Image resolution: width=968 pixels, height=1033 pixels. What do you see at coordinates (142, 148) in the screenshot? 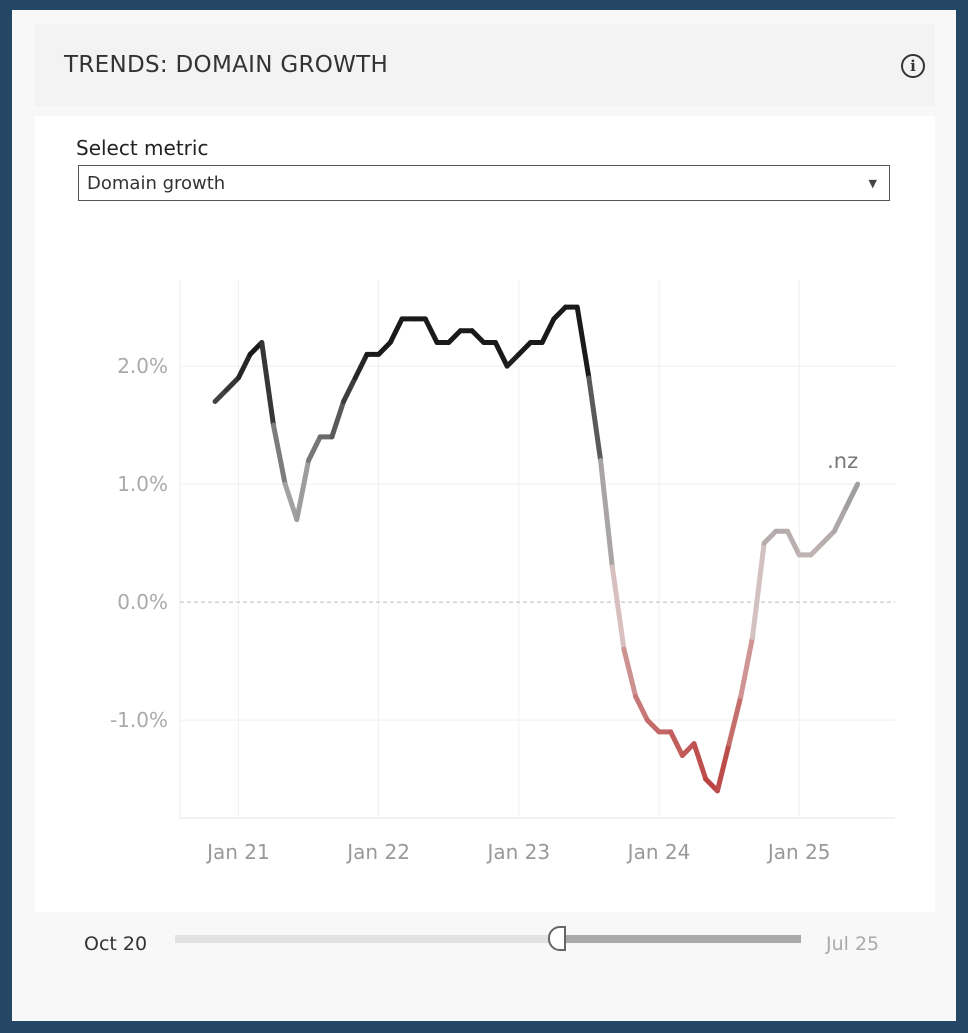
I see `metric-label: Select metric` at bounding box center [142, 148].